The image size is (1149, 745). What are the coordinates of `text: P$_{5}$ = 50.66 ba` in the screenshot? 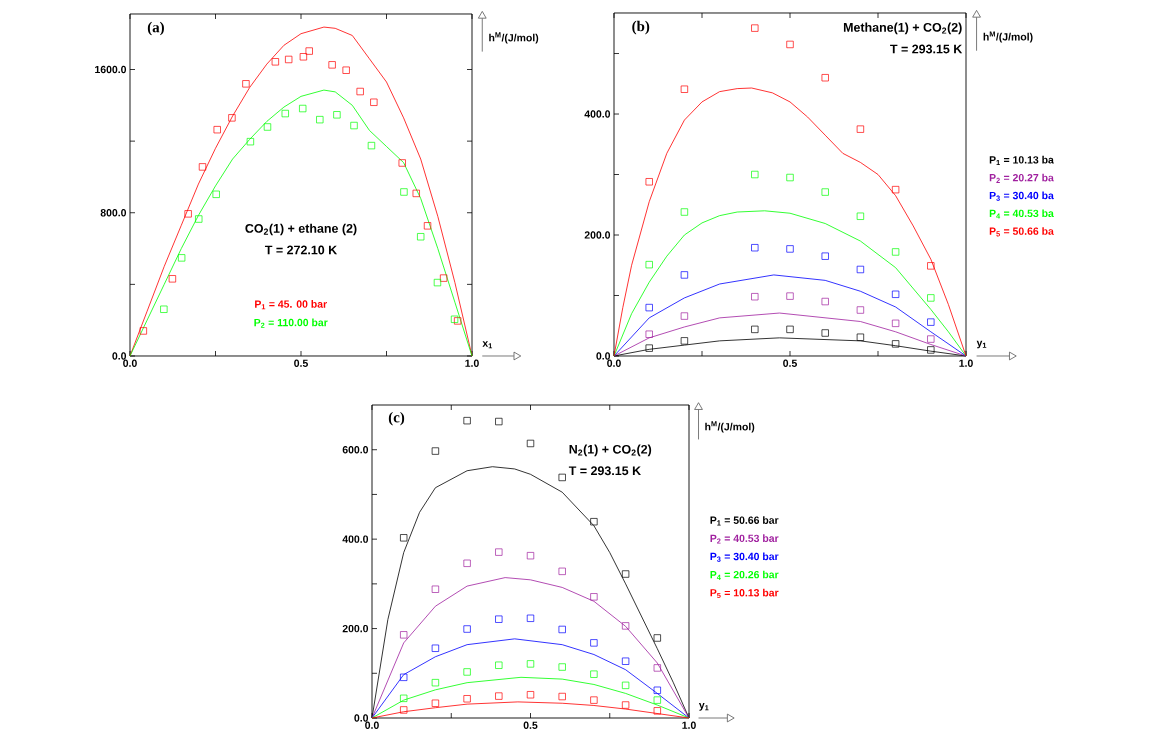 It's located at (1021, 232).